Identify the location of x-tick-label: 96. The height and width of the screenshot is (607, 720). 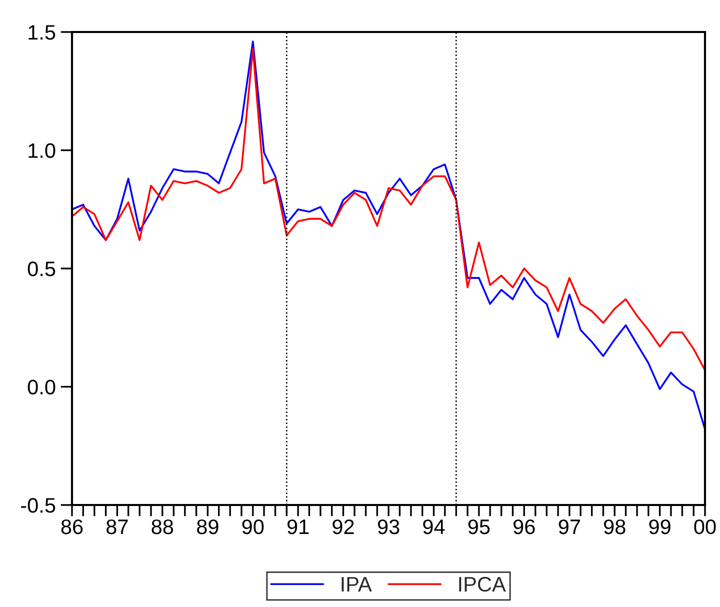
(524, 526).